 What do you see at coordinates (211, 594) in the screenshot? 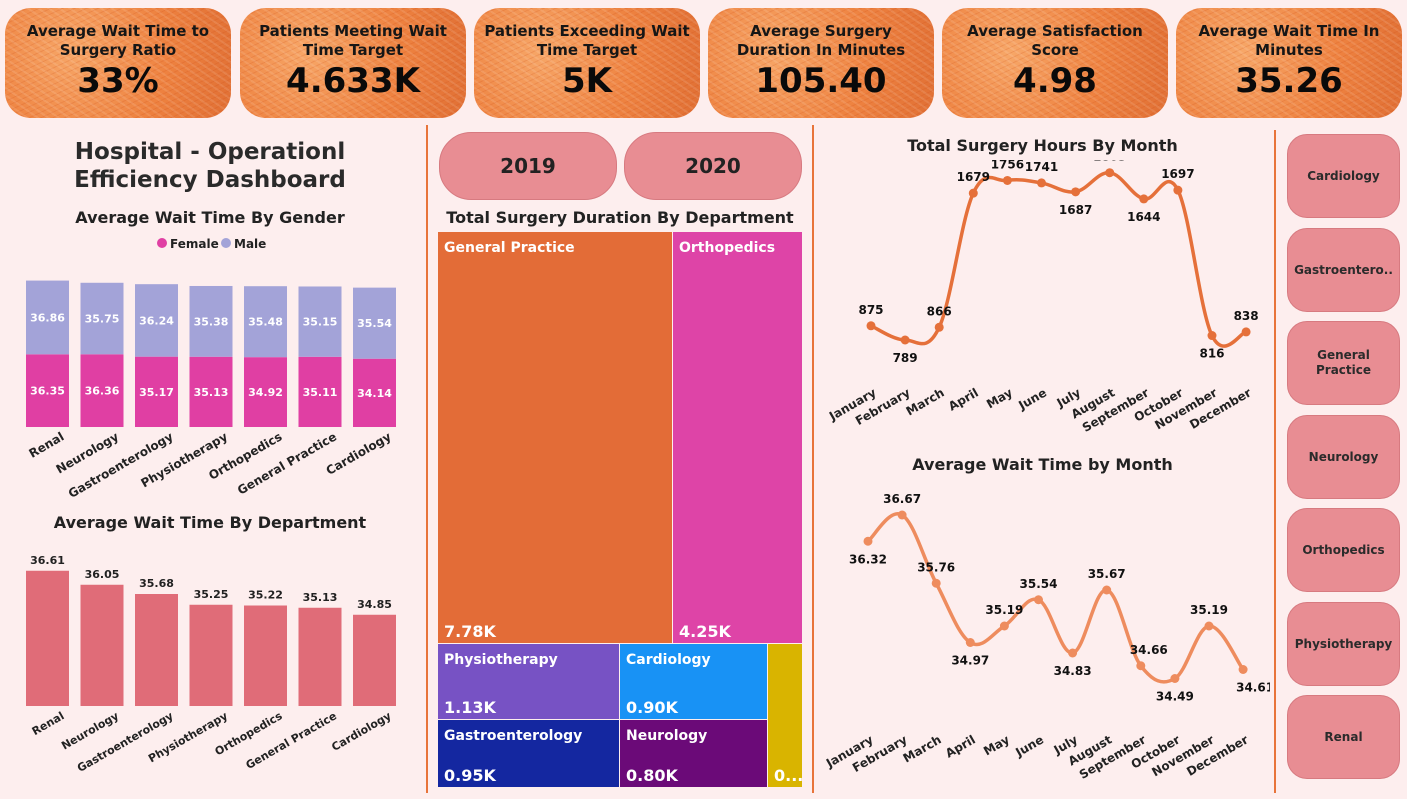
I see `data-label: 35.25` at bounding box center [211, 594].